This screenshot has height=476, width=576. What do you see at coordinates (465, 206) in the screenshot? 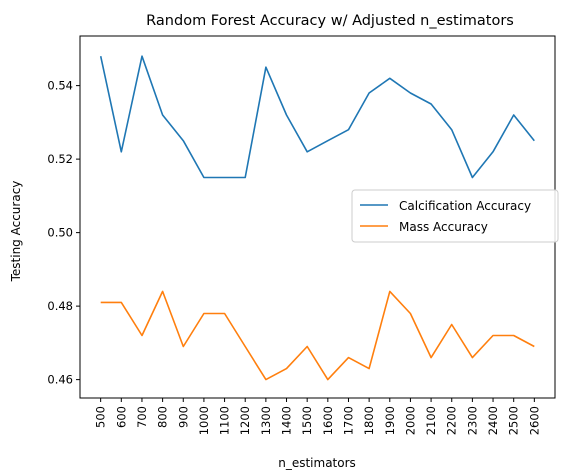
I see `legend-label-calcification: Calcification Accuracy` at bounding box center [465, 206].